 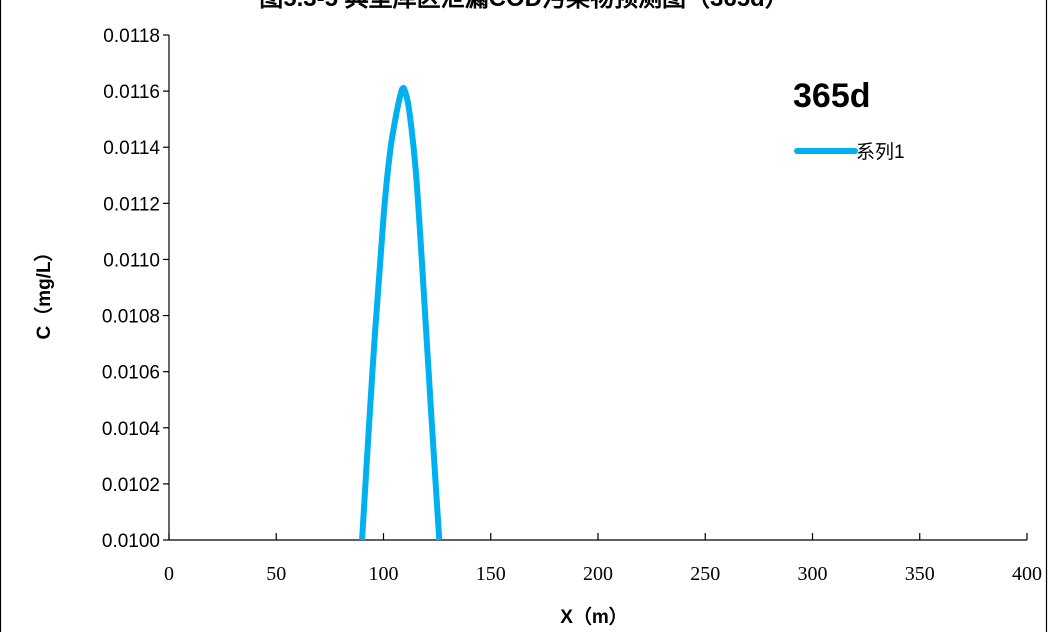 I want to click on x-tick-label: 100, so click(x=384, y=574).